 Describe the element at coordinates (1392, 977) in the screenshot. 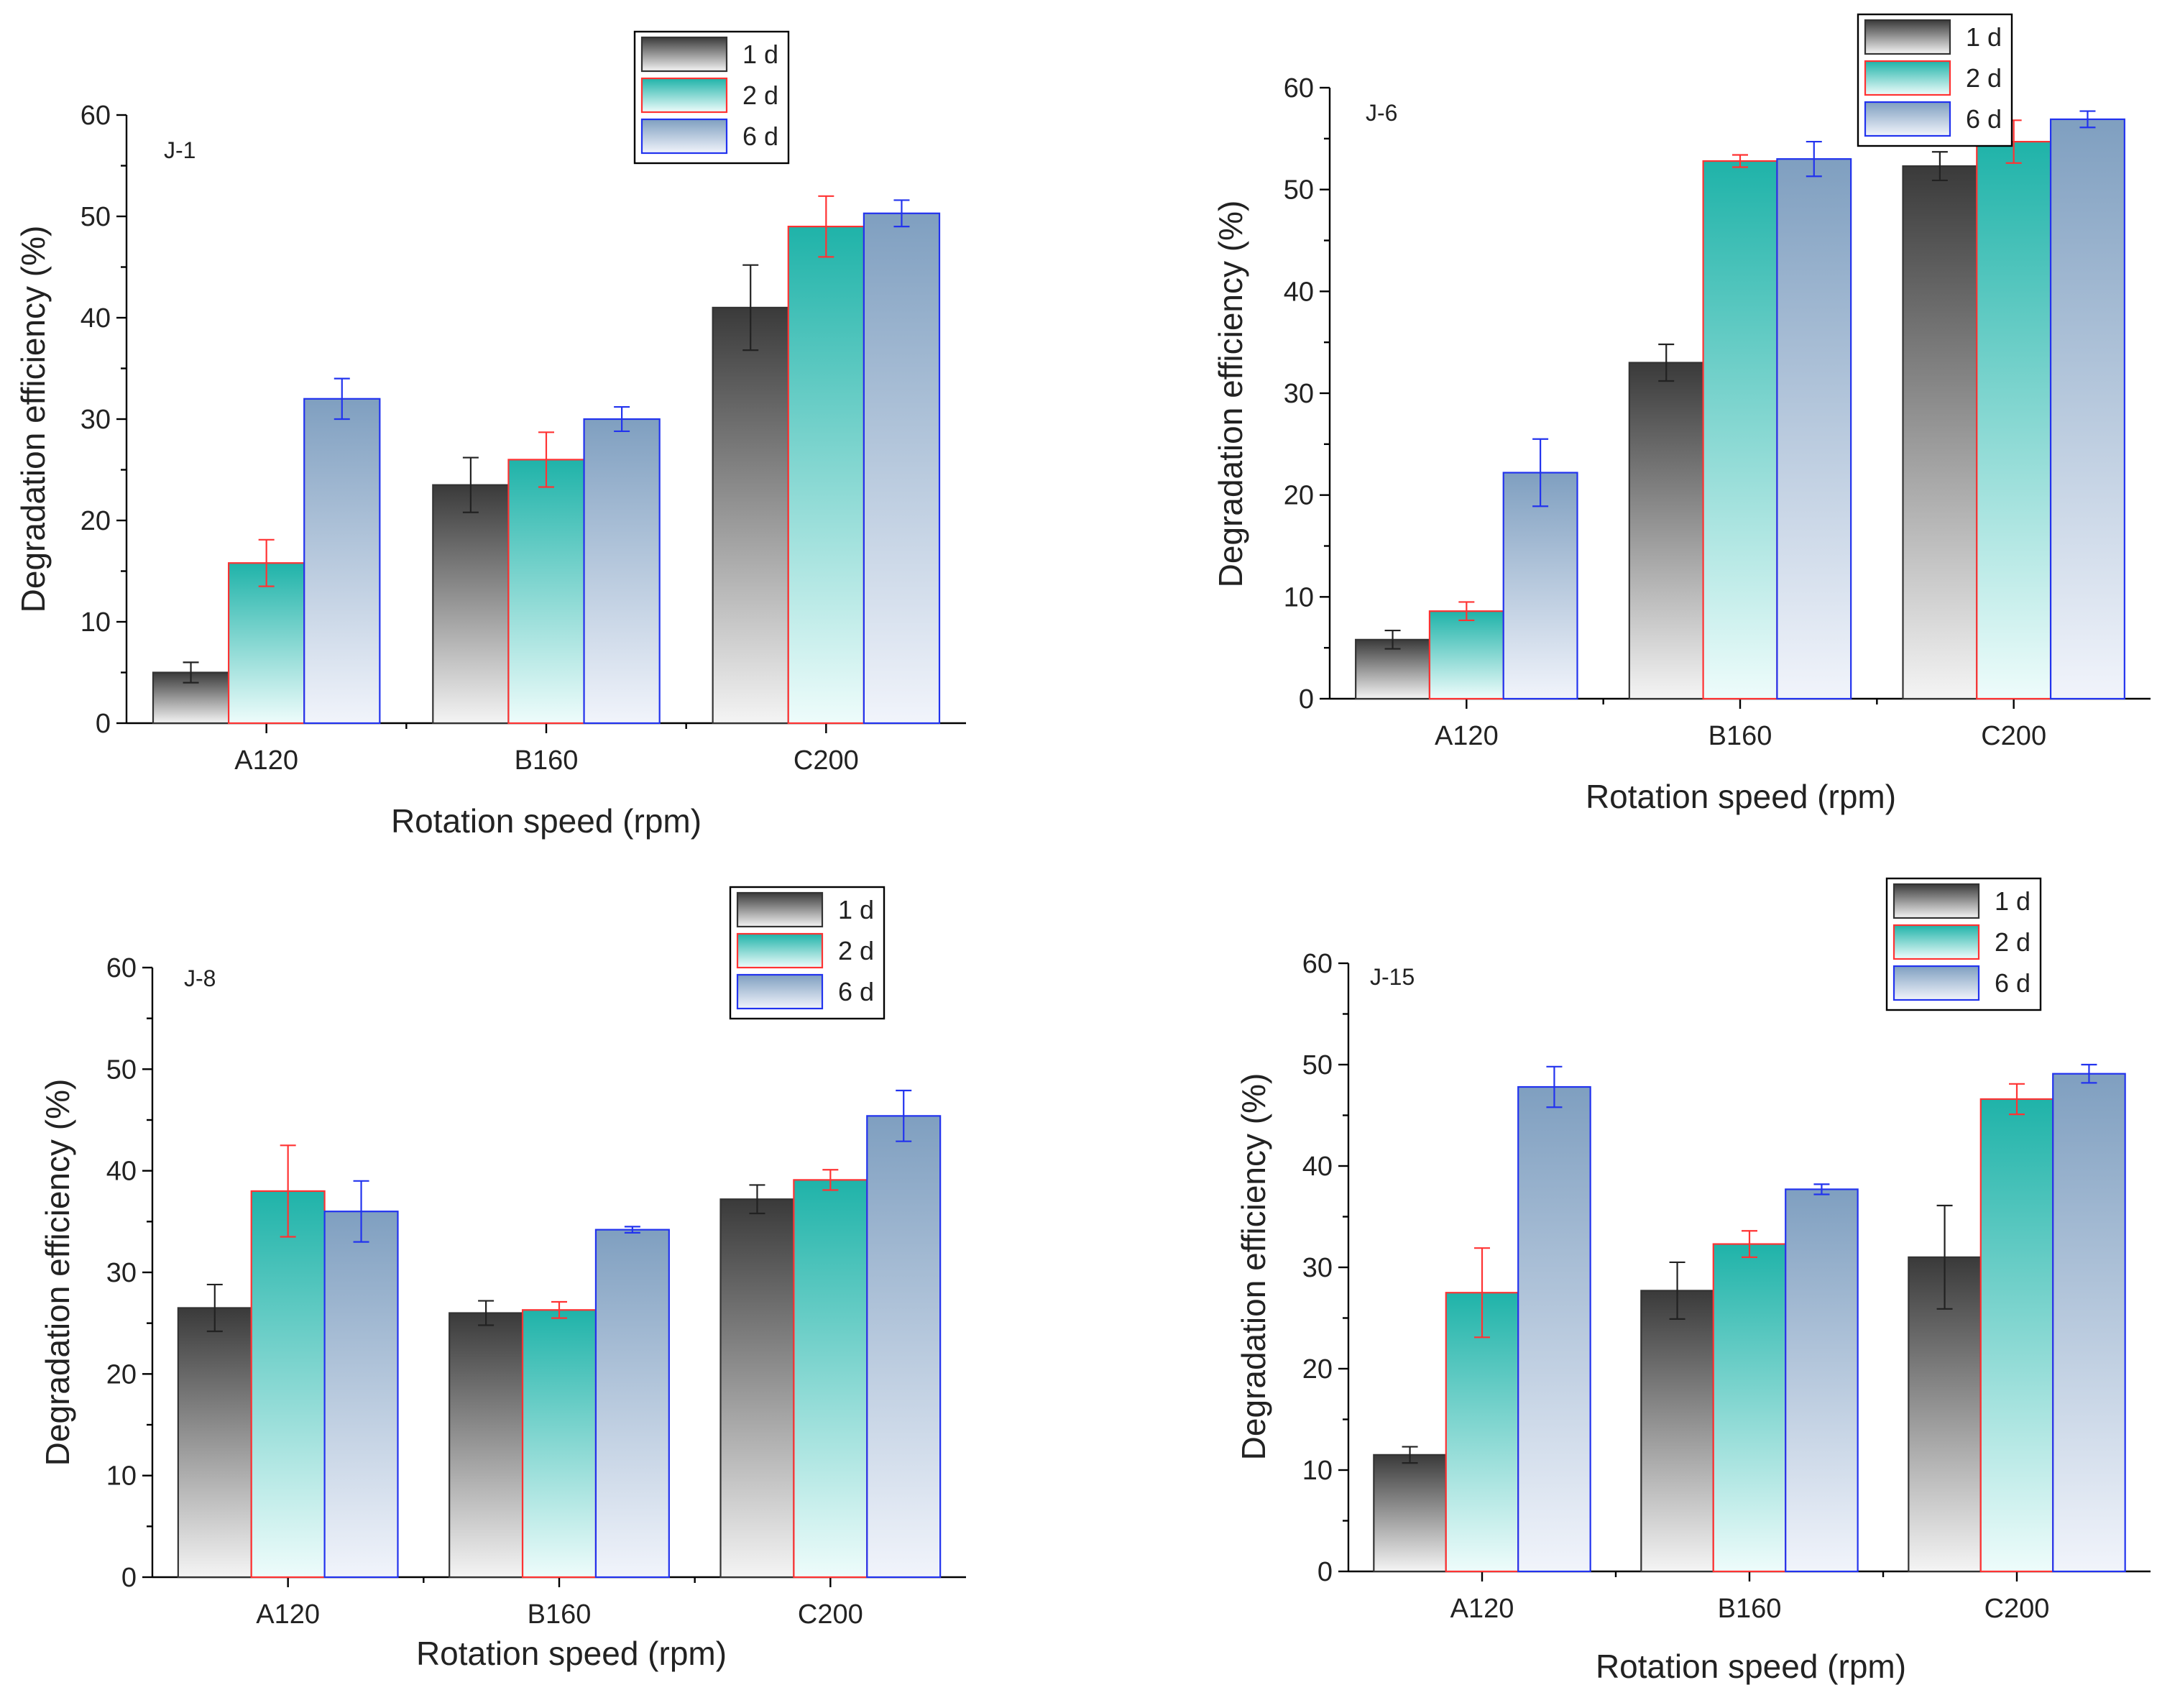

I see `panel-label: J-15` at that location.